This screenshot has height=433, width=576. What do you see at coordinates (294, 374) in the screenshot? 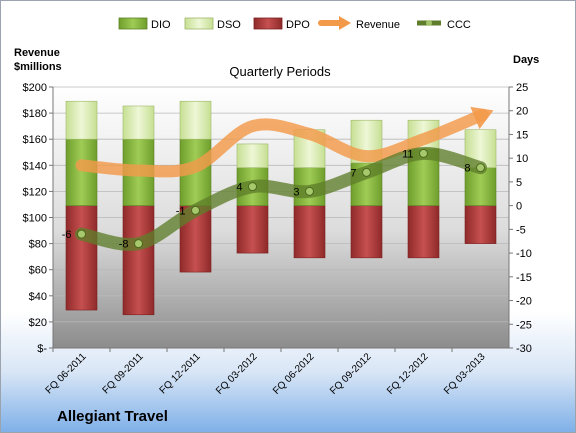
I see `x-tick-label: FQ 06-2012` at bounding box center [294, 374].